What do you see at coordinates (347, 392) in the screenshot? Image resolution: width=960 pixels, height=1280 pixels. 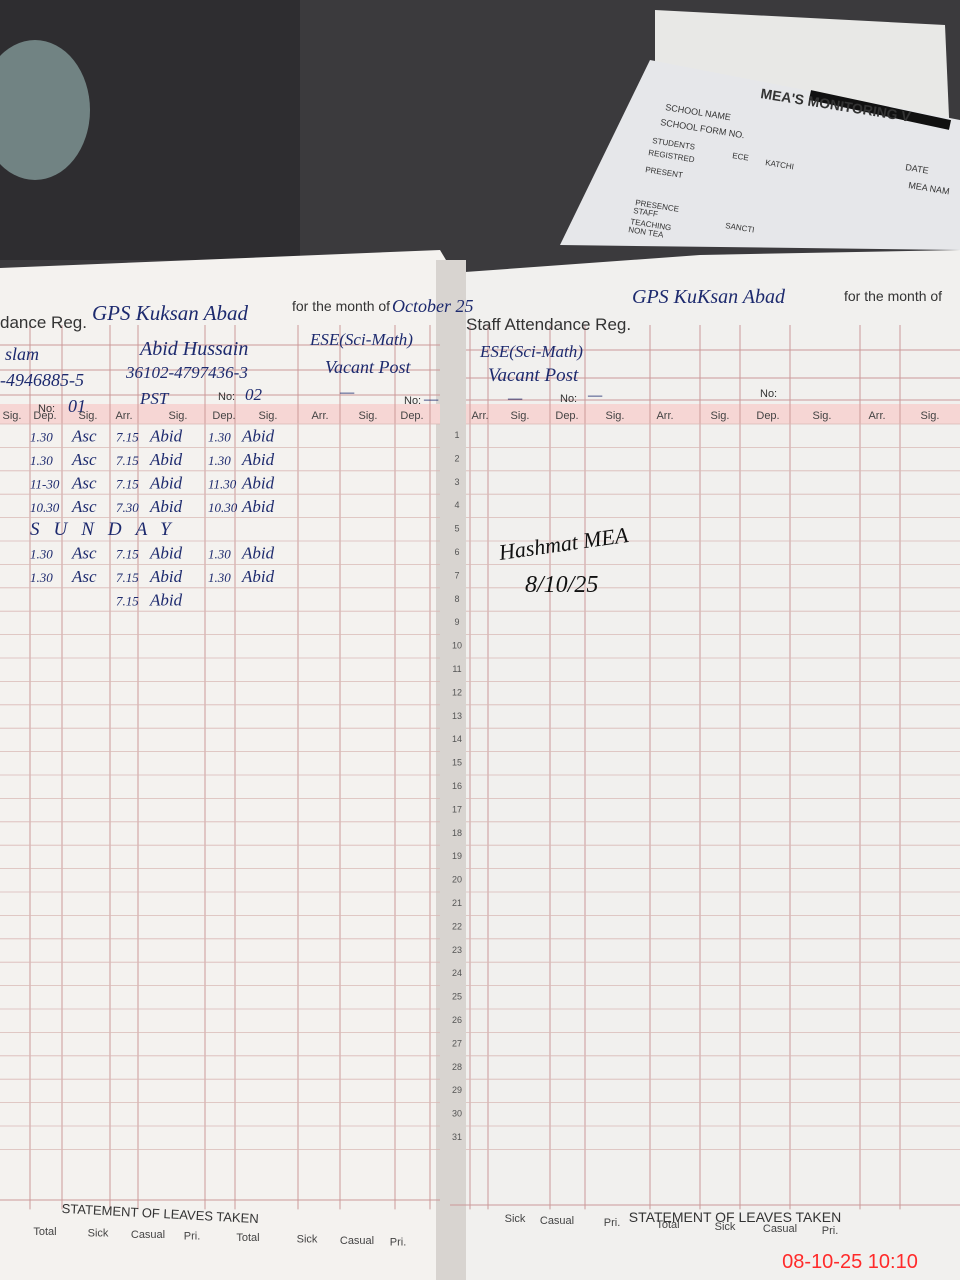 I see `staff-post: —` at bounding box center [347, 392].